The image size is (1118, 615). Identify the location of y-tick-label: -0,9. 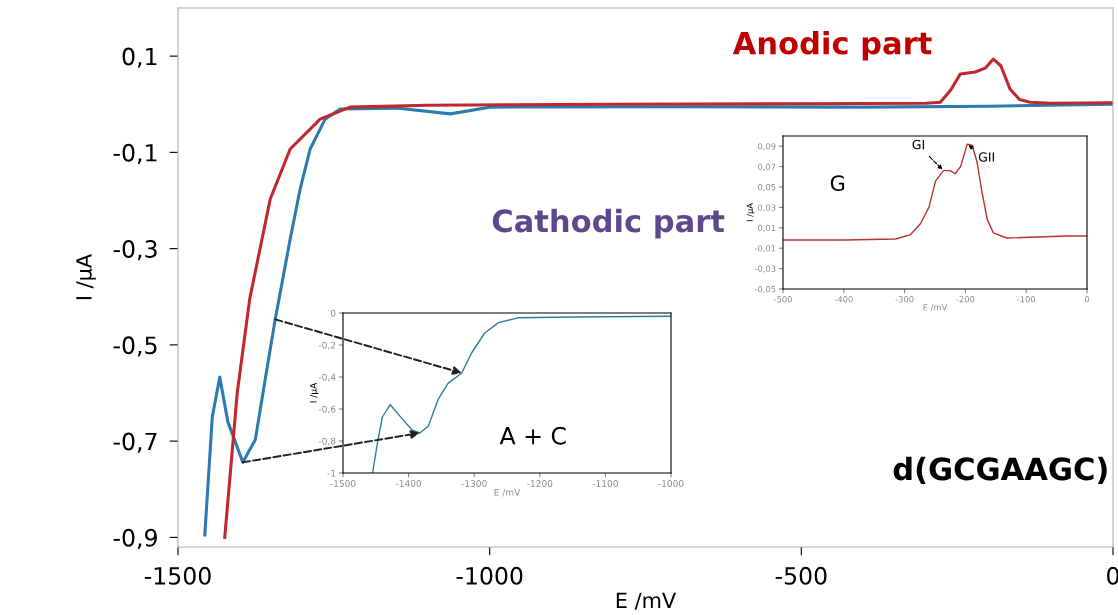
(135, 539).